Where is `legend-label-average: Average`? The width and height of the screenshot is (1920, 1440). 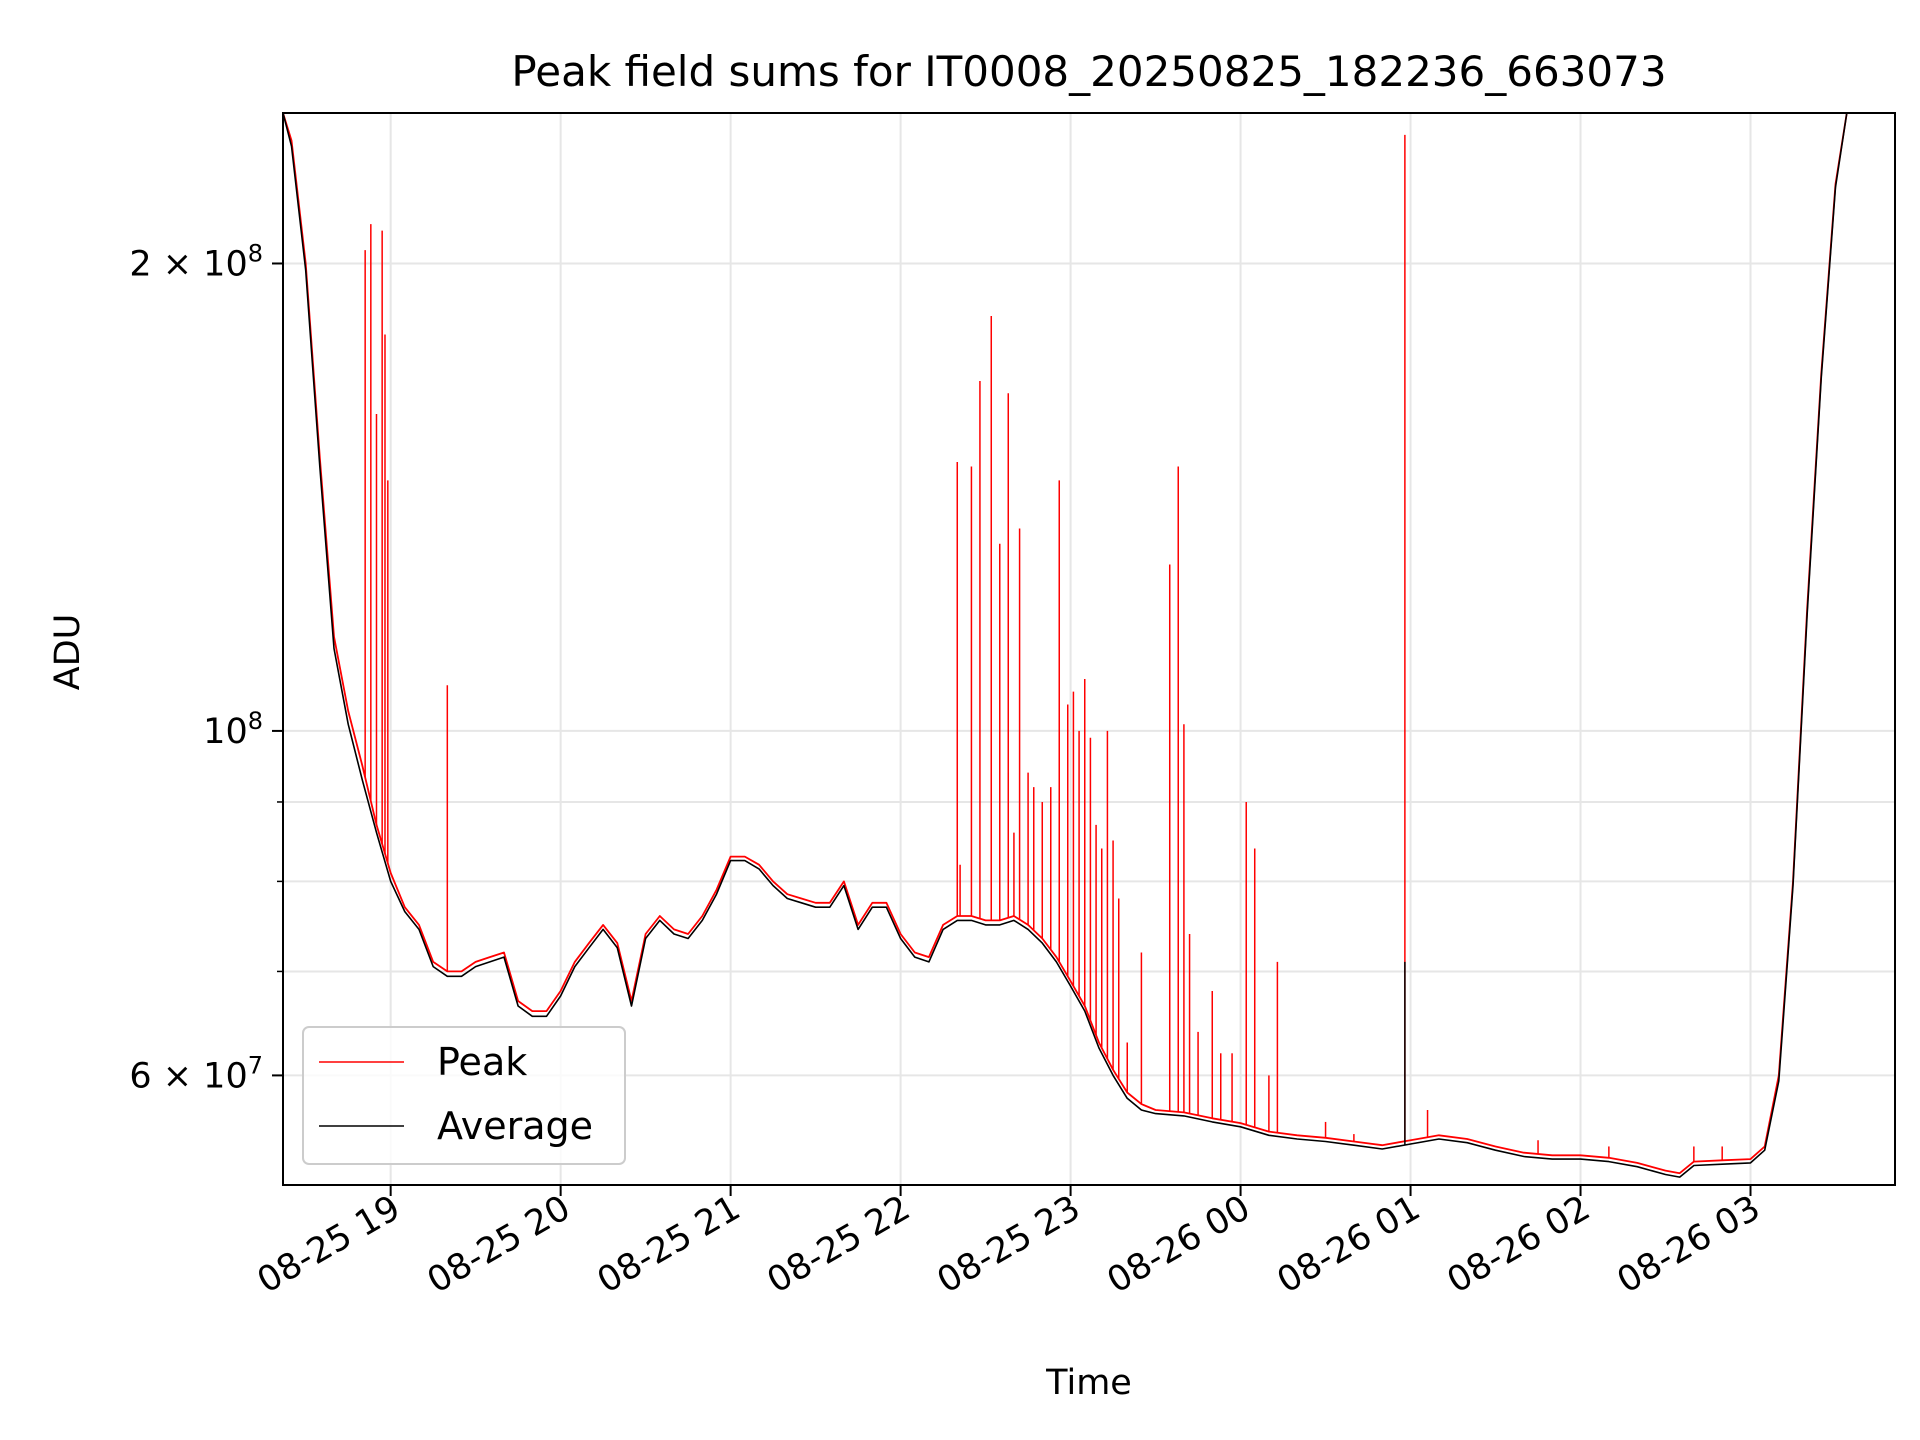 legend-label-average: Average is located at coordinates (515, 1126).